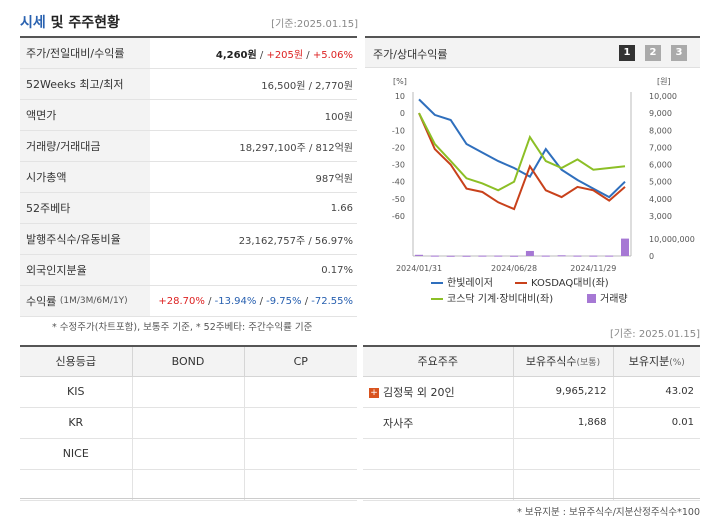 The width and height of the screenshot is (714, 531). I want to click on volume-zero-label: 0, so click(651, 256).